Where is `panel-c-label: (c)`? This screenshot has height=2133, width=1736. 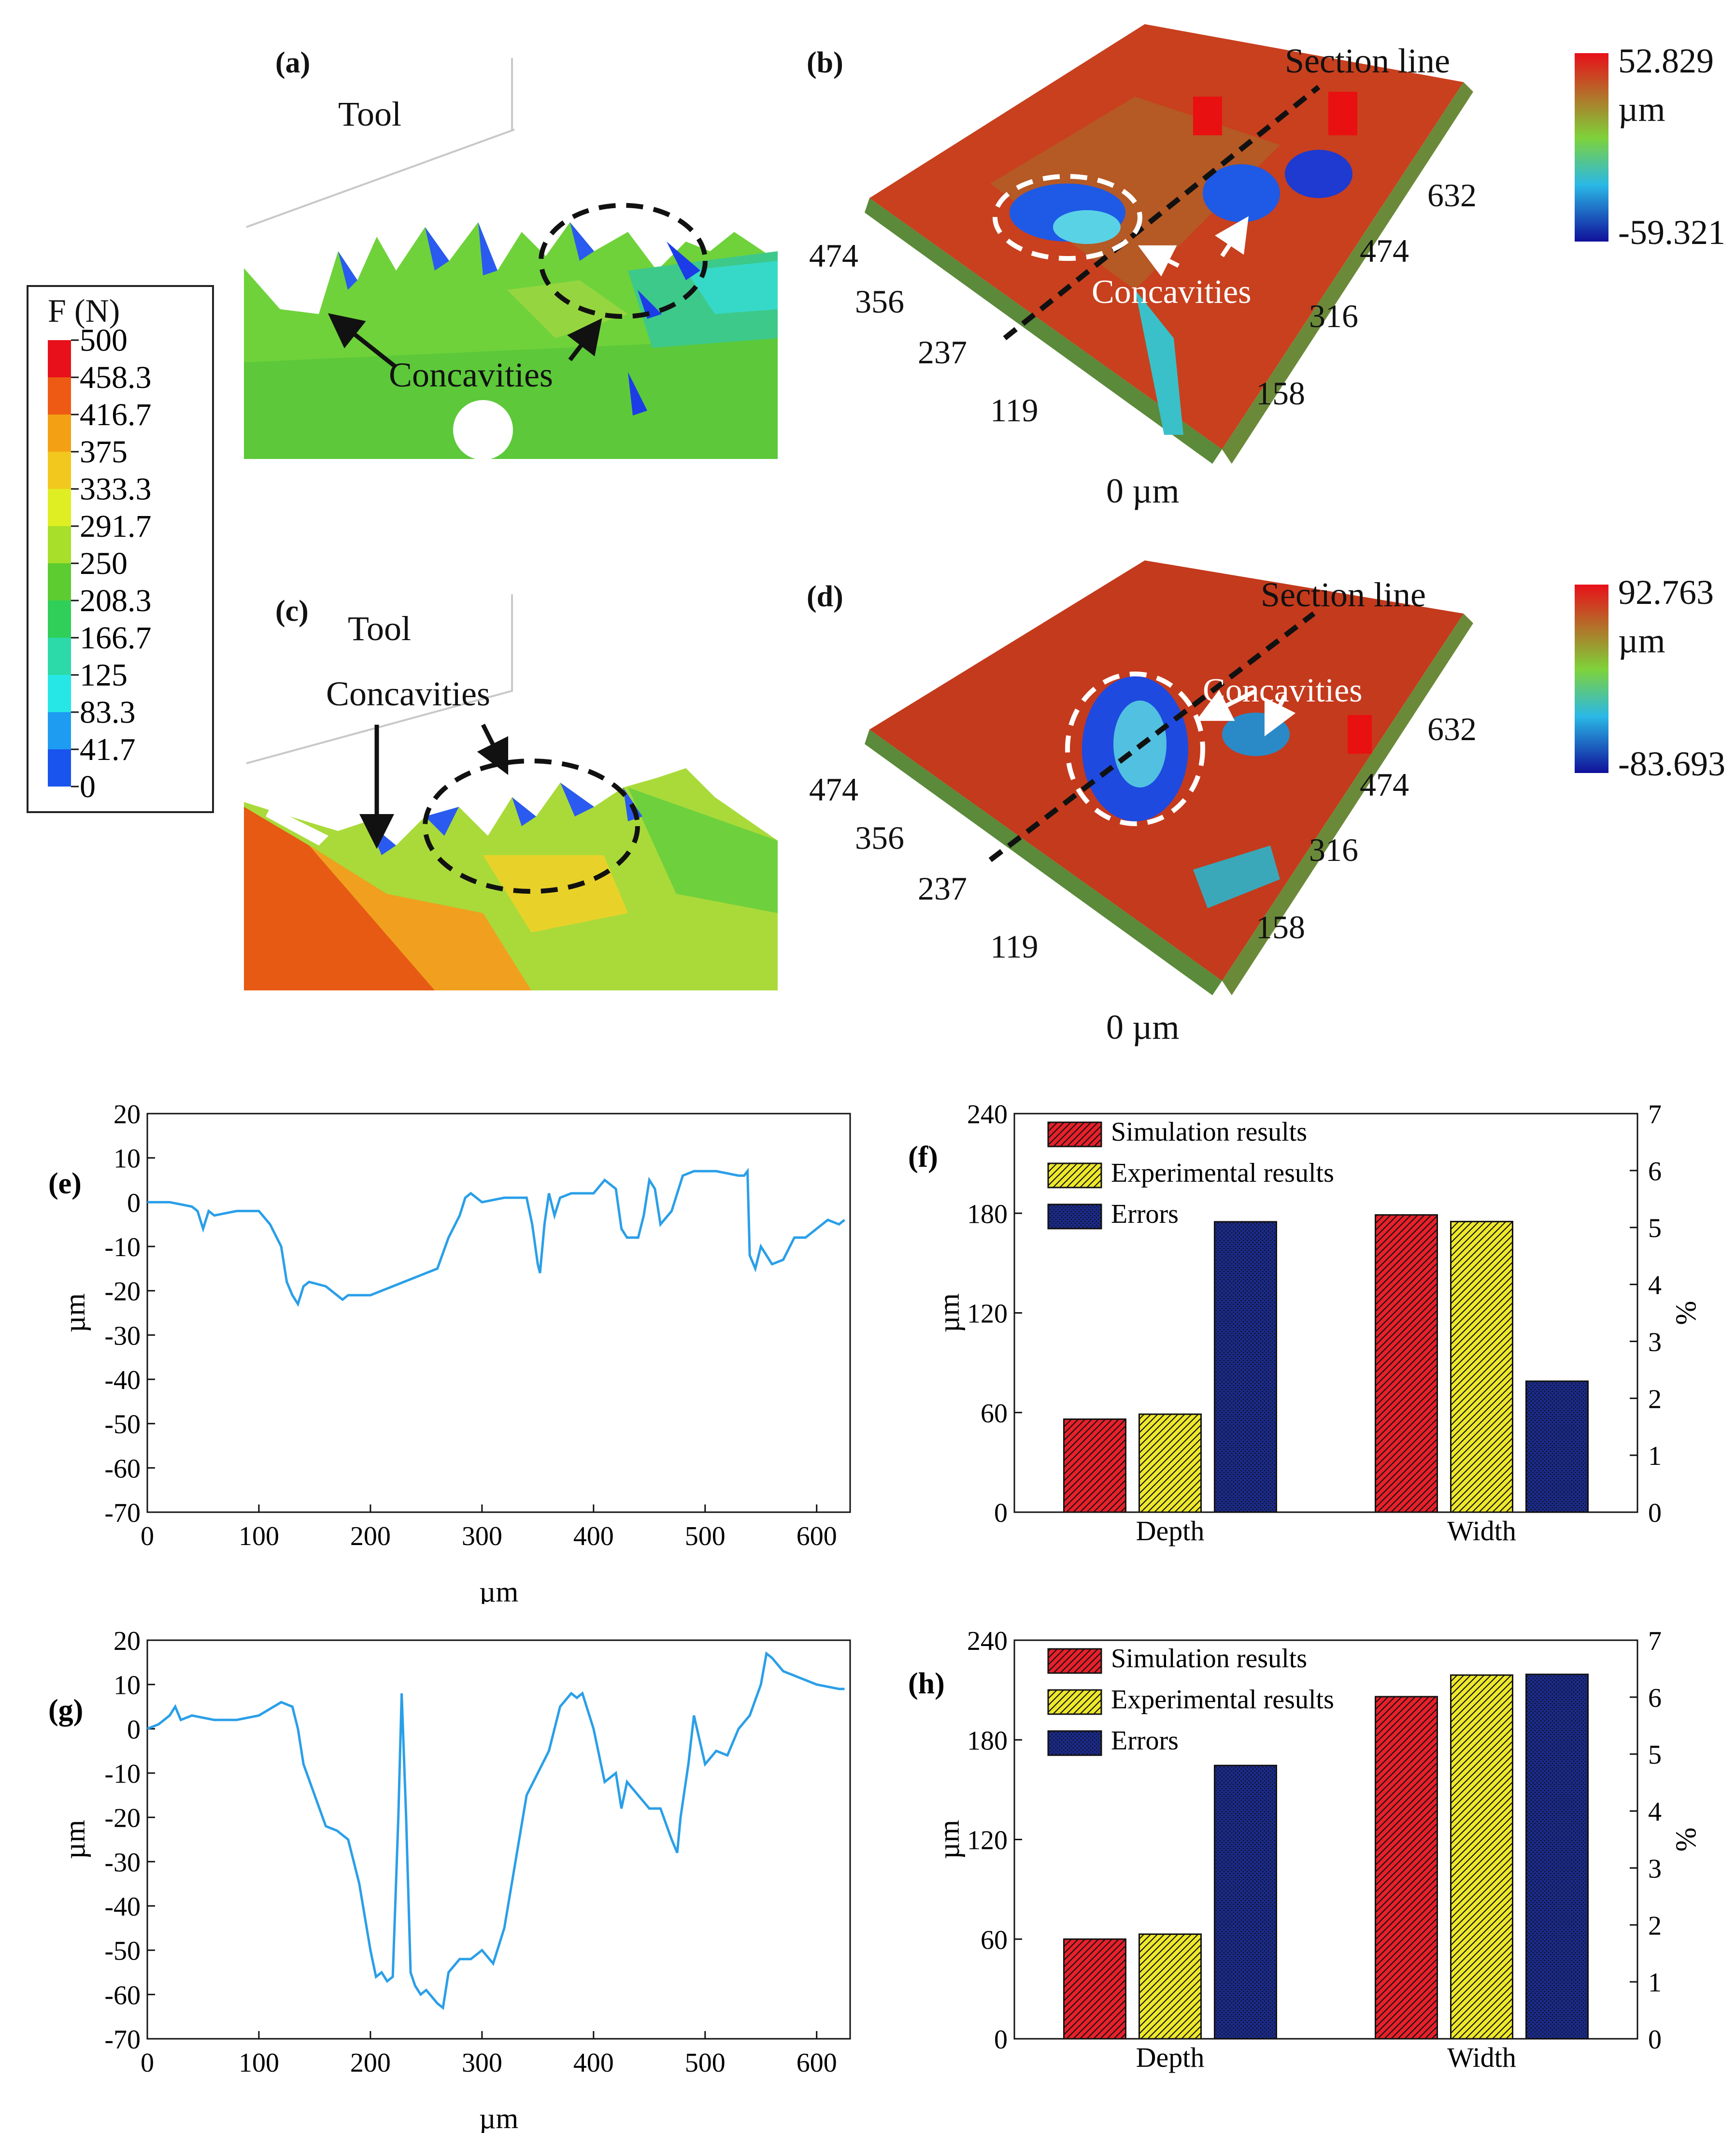
panel-c-label: (c) is located at coordinates (292, 612).